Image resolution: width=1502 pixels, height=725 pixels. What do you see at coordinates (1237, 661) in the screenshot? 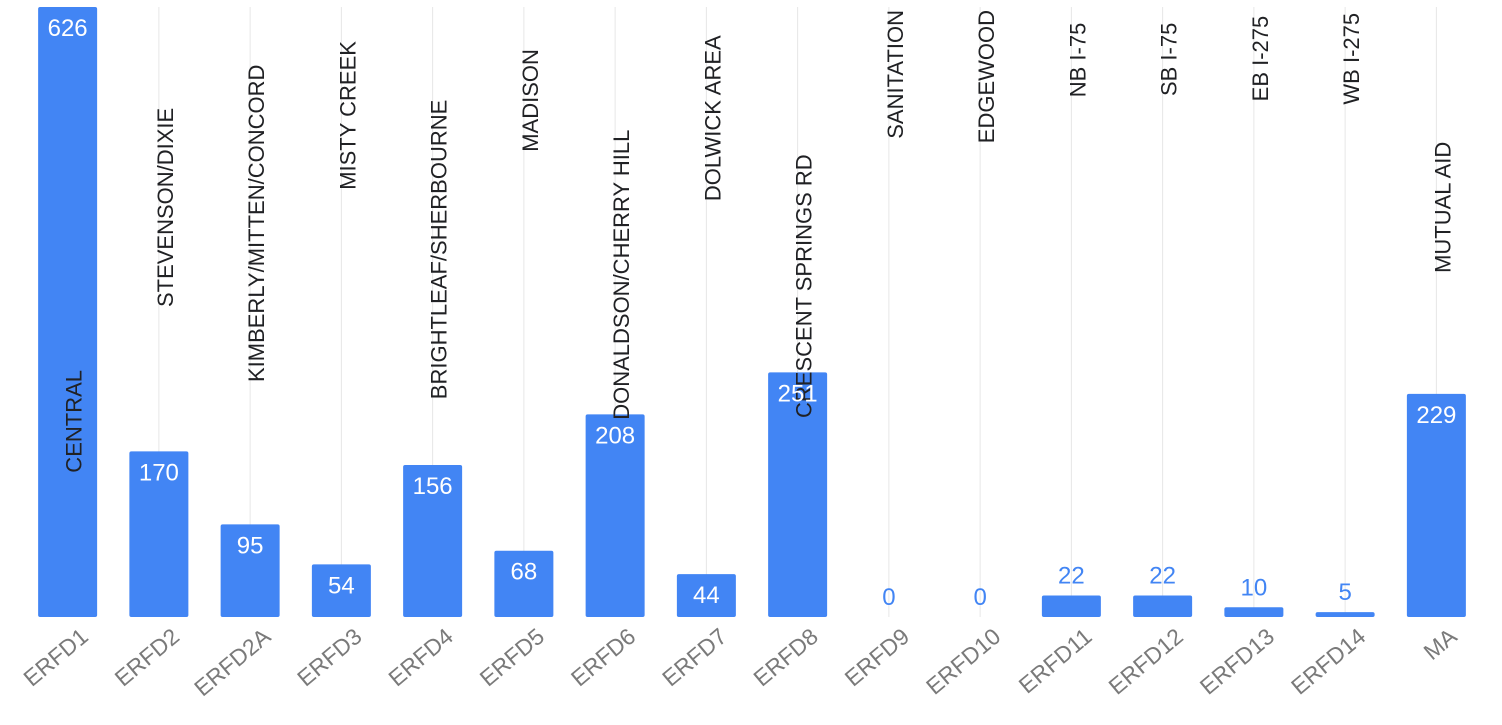
I see `x-tick-label: ERFD13` at bounding box center [1237, 661].